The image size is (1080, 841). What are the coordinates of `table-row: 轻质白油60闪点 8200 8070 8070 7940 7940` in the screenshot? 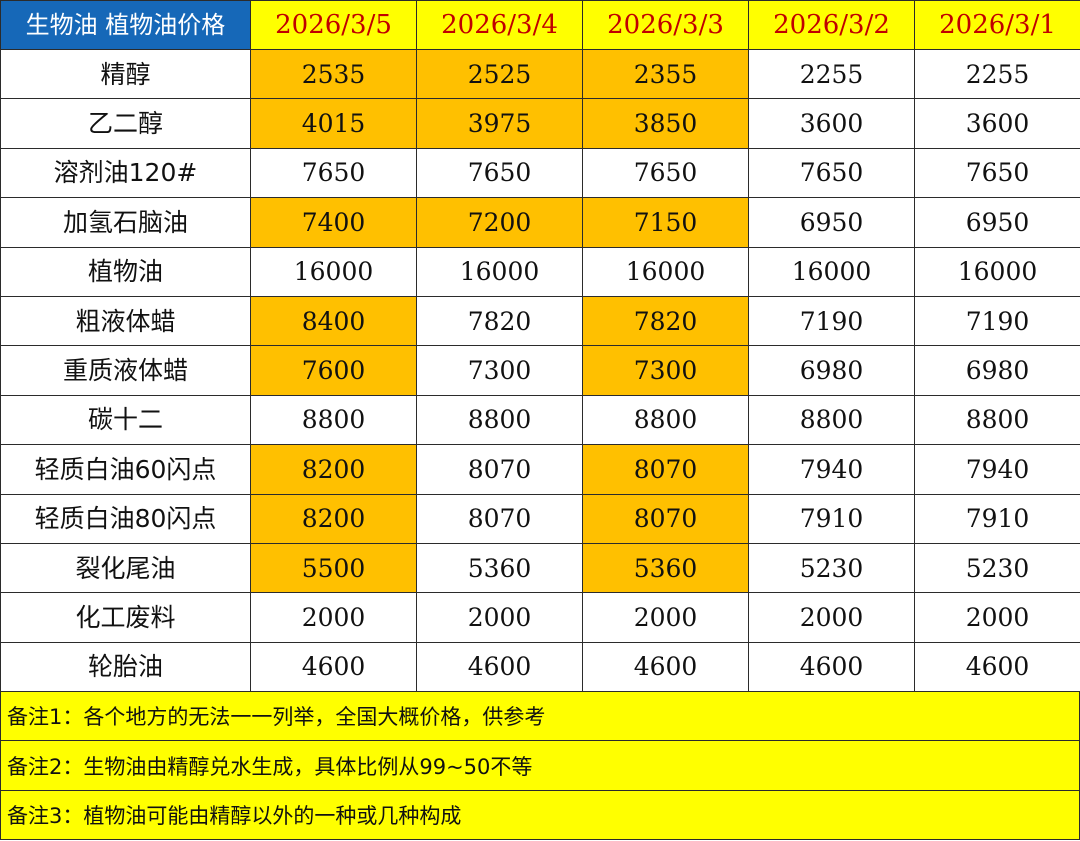 It's located at (540, 469).